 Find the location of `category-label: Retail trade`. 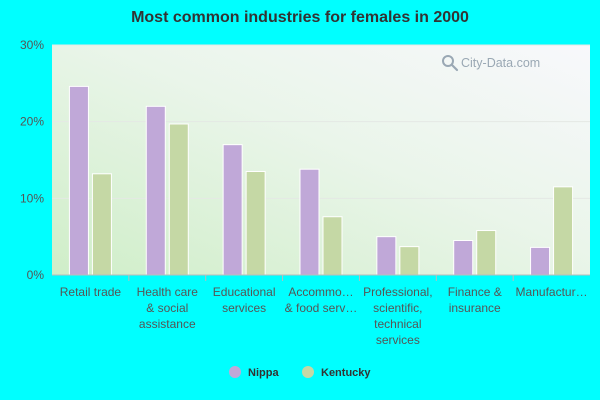

category-label: Retail trade is located at coordinates (91, 292).